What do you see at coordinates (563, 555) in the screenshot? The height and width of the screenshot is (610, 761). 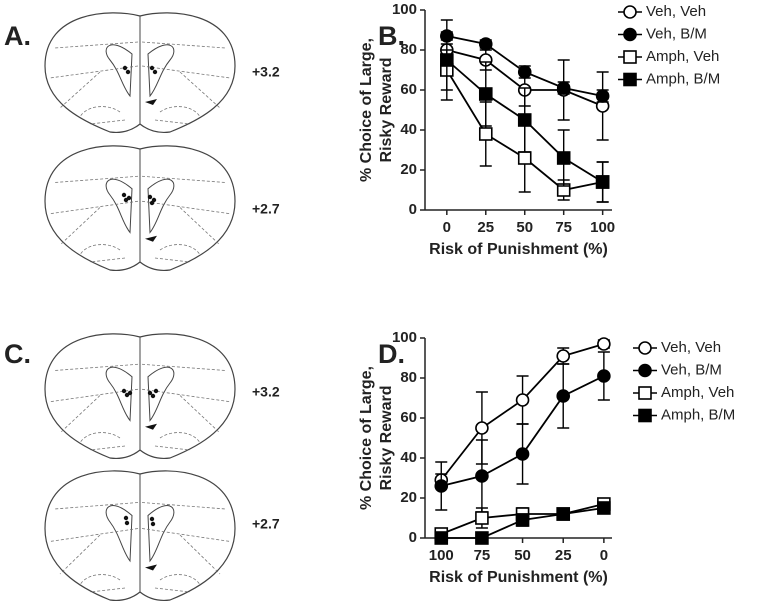 I see `x-tick-label: 25` at bounding box center [563, 555].